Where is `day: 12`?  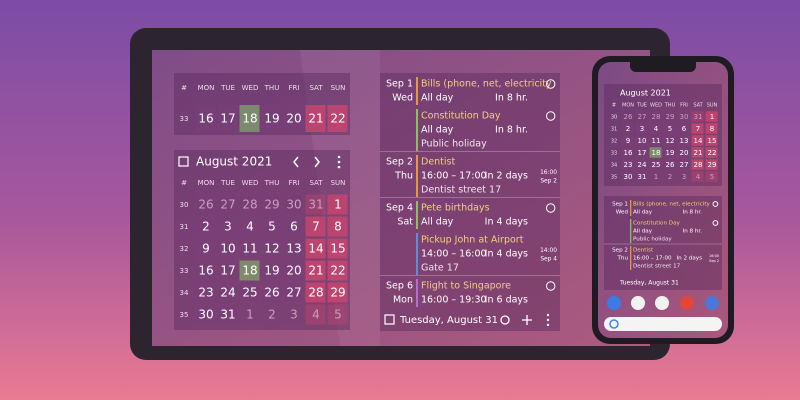 day: 12 is located at coordinates (271, 249).